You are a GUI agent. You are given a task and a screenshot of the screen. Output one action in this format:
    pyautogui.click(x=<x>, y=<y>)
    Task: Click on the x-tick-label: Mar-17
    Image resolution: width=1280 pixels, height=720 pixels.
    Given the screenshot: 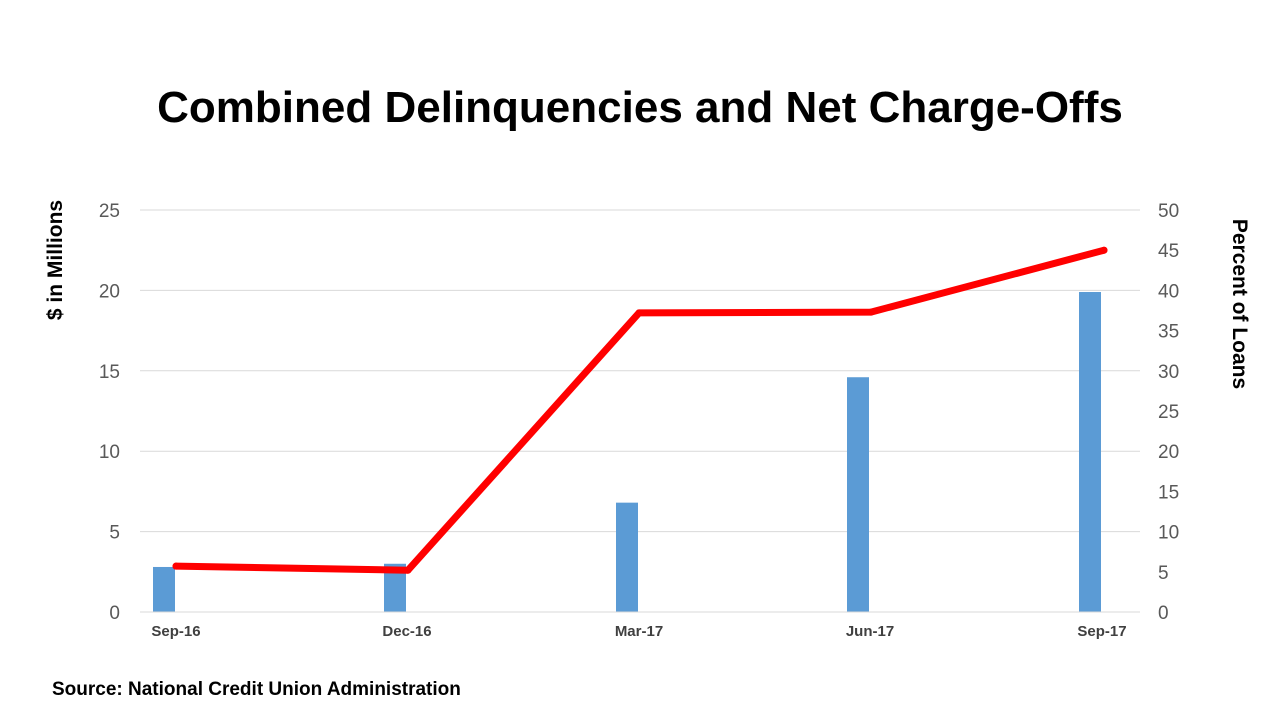 What is the action you would take?
    pyautogui.click(x=639, y=631)
    